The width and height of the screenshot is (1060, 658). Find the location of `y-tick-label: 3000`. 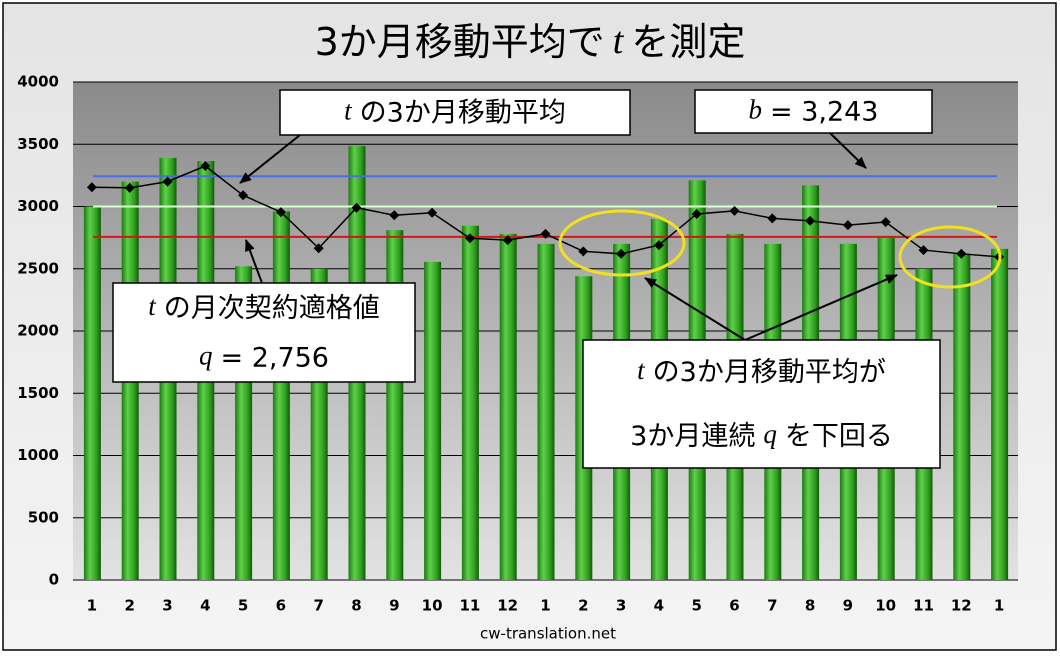

y-tick-label: 3000 is located at coordinates (38, 206).